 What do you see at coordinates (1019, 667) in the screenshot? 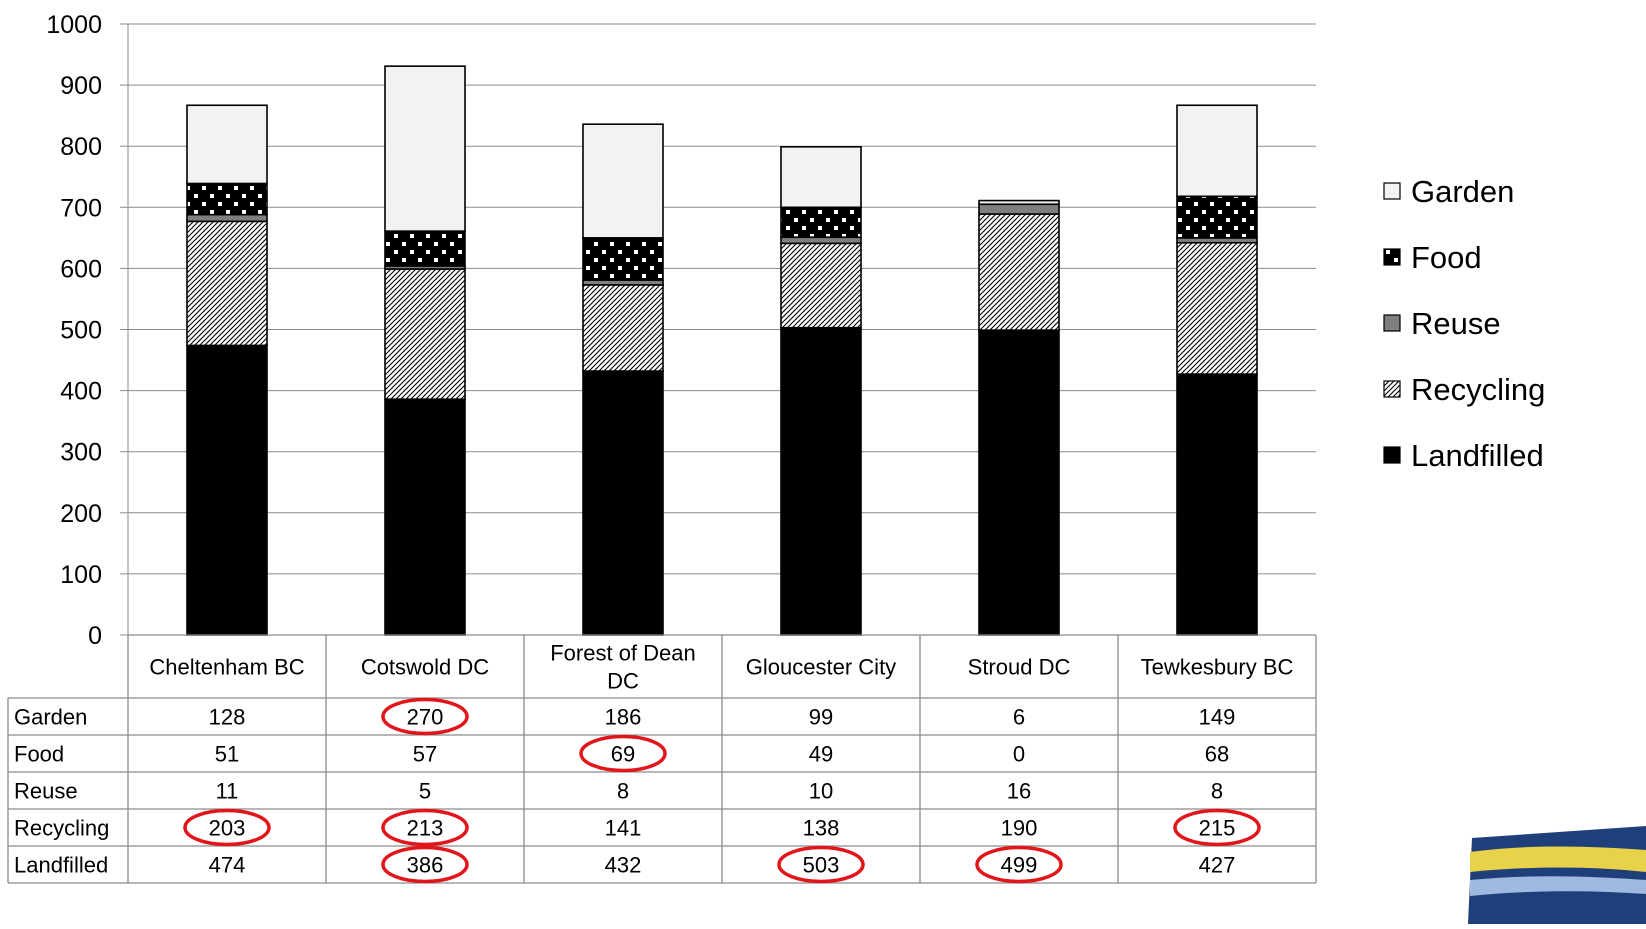
I see `category-label: Stroud DC` at bounding box center [1019, 667].